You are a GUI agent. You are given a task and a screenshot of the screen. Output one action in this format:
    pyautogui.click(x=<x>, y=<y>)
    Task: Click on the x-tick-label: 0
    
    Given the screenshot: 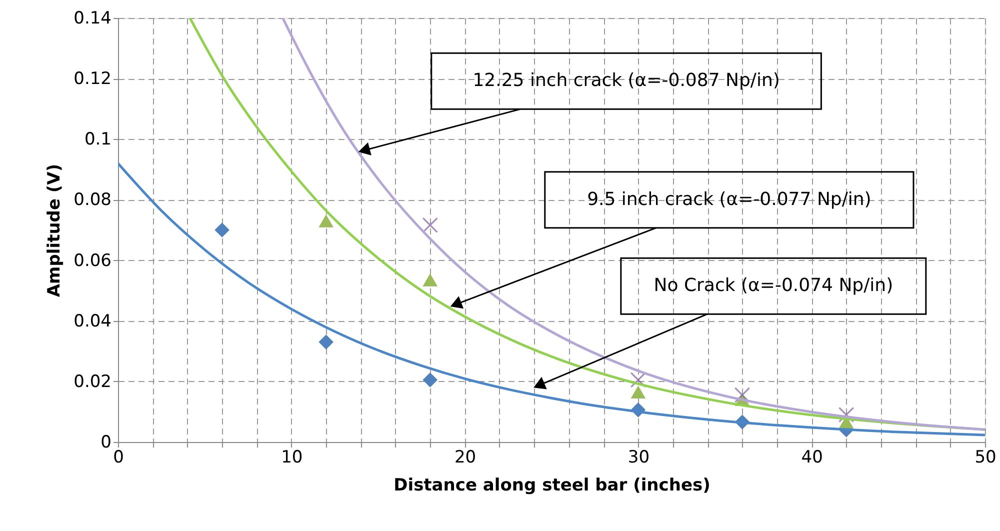 What is the action you would take?
    pyautogui.click(x=118, y=458)
    